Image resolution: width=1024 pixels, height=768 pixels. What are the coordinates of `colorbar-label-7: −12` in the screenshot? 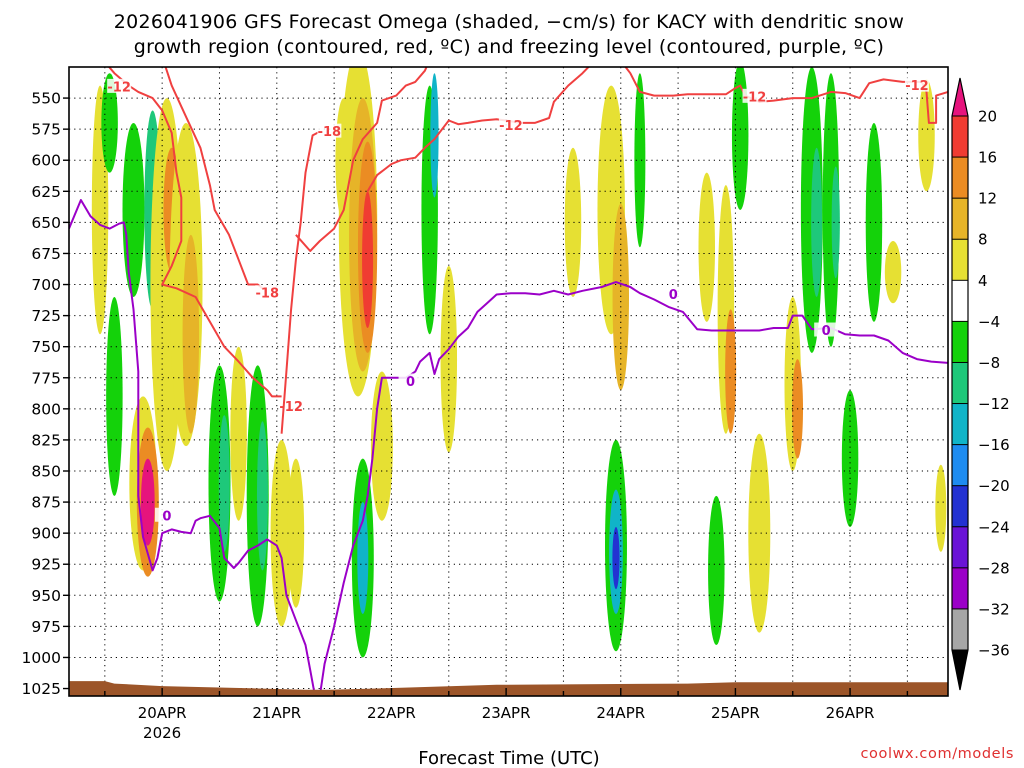 It's located at (994, 404).